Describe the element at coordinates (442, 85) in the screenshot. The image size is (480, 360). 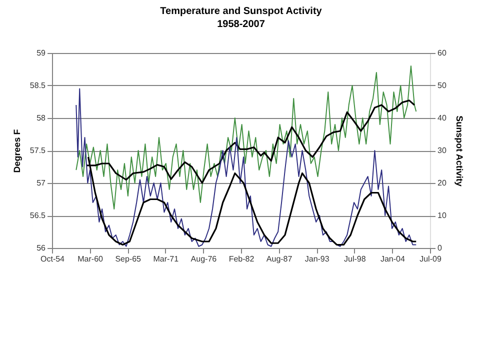
I see `y2-tick-label: 50` at that location.